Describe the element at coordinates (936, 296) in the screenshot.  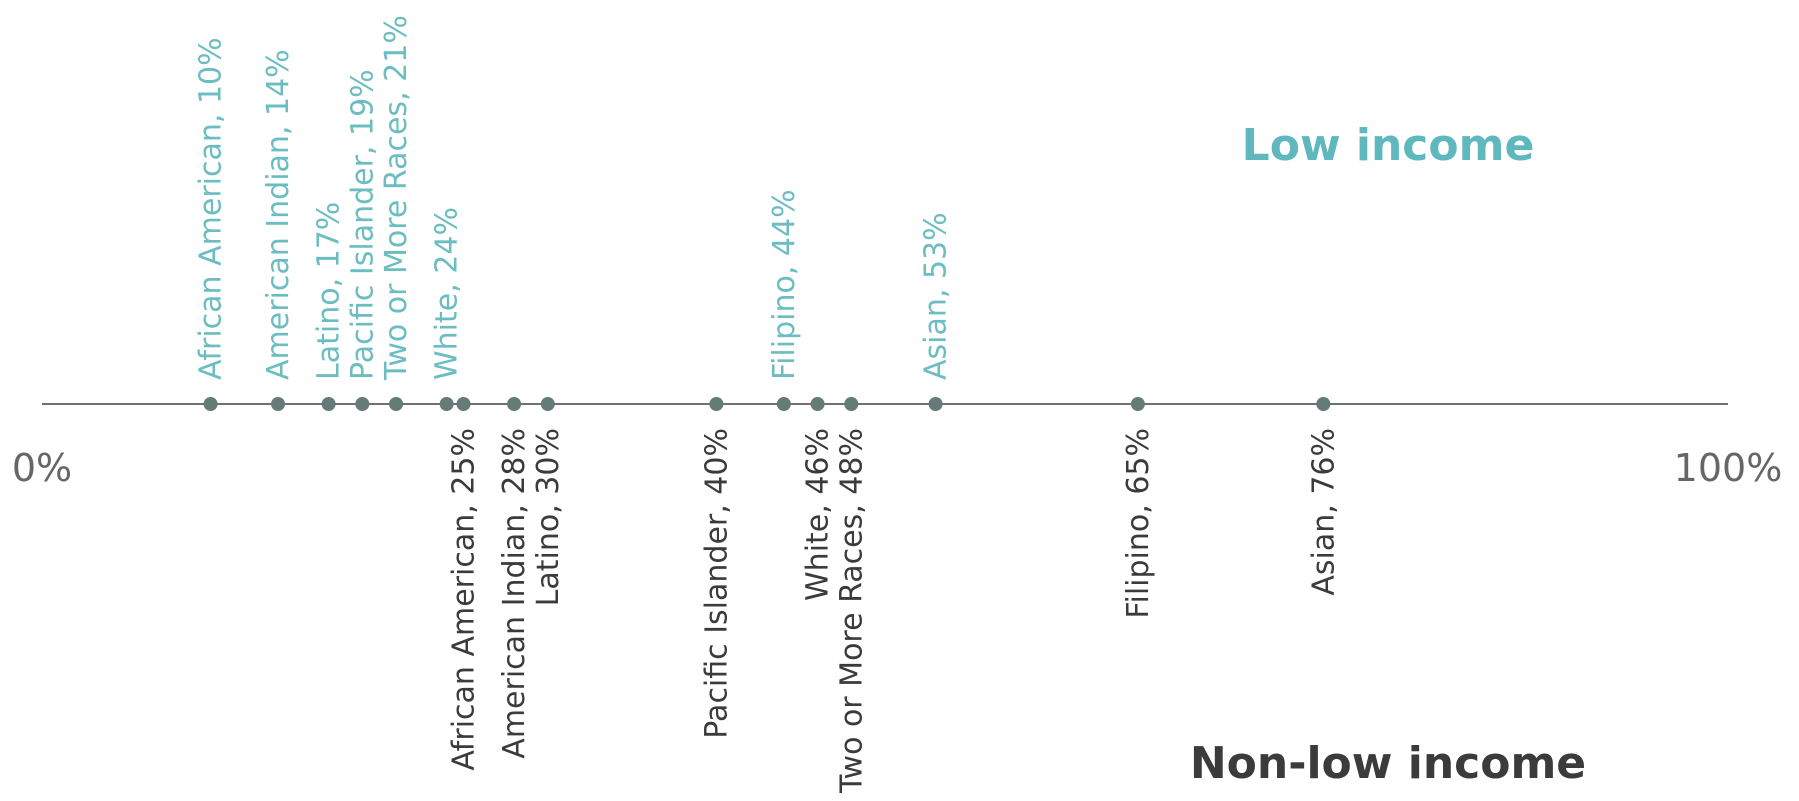
I see `low-income-label-7: Asian, 53%` at that location.